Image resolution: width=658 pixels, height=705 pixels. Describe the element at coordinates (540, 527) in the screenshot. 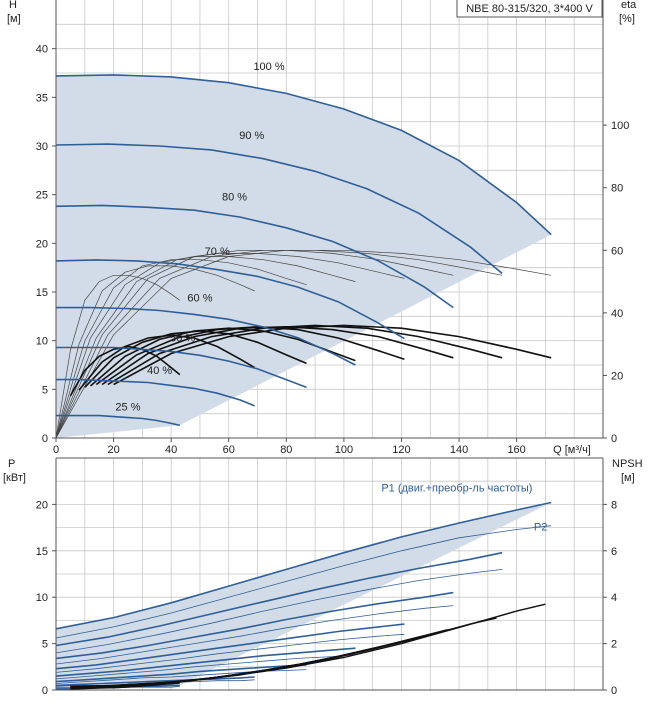

I see `curve-annotation: P2` at that location.